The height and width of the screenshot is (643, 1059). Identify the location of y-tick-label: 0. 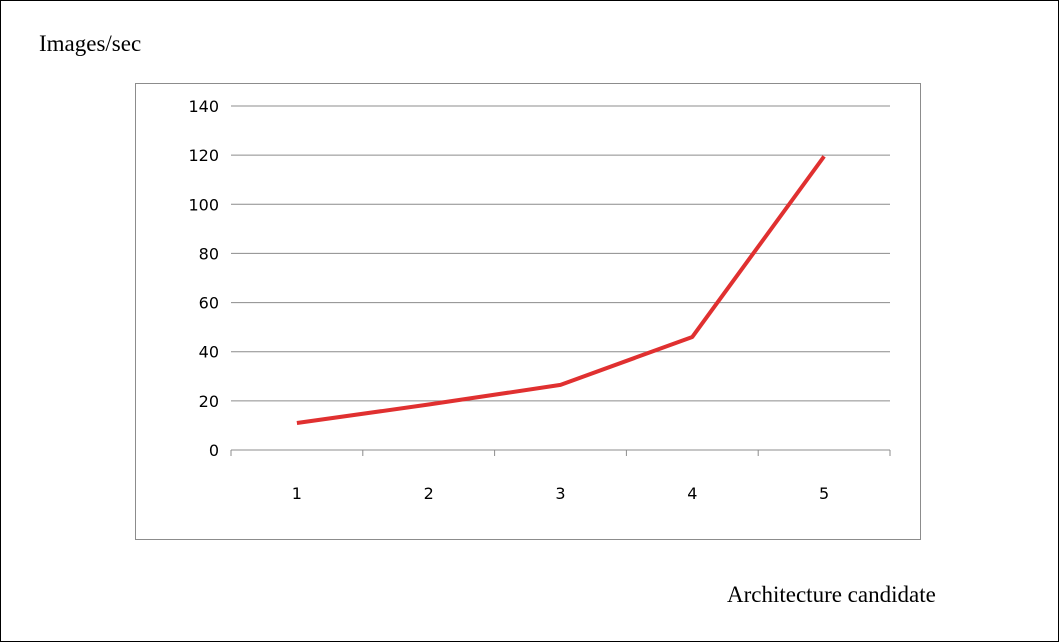
(214, 450).